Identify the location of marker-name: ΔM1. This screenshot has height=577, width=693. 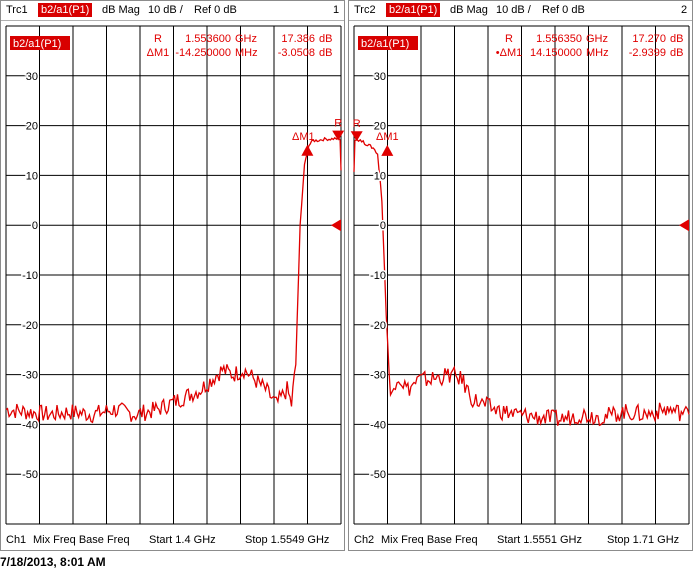
(158, 53).